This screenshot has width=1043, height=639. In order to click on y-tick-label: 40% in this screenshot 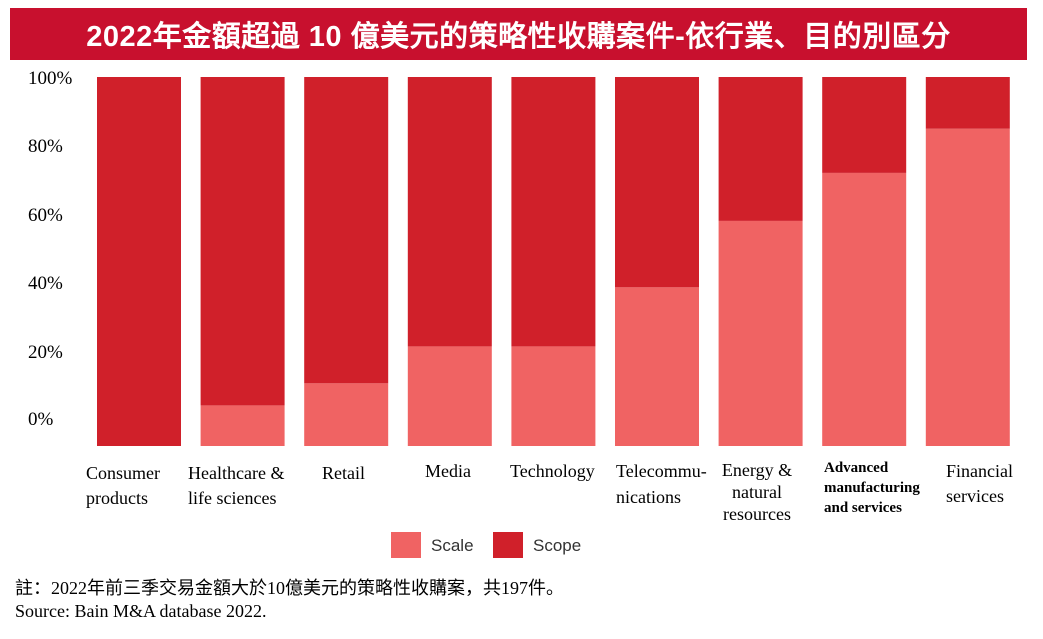, I will do `click(45, 283)`.